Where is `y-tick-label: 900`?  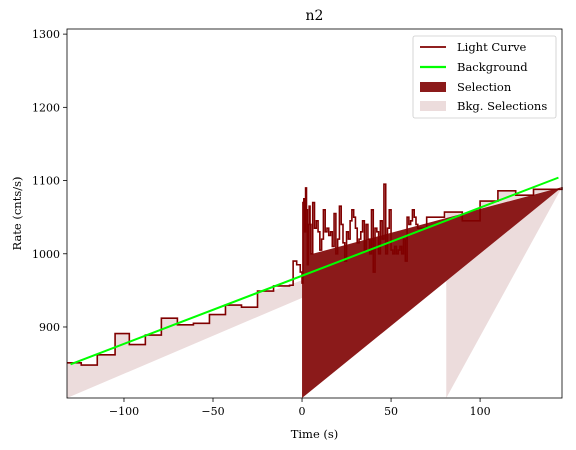
y-tick-label: 900 is located at coordinates (49, 327).